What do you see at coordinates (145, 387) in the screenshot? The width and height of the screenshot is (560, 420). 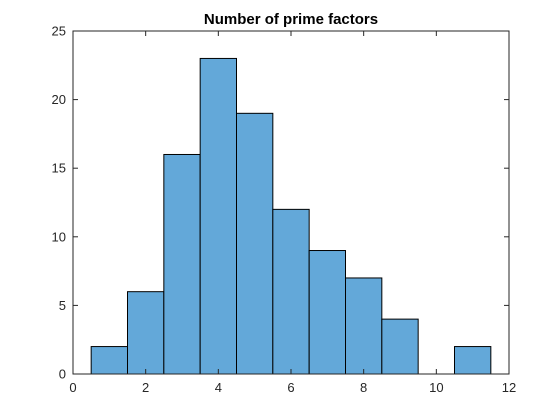 I see `x-tick-label: 2` at bounding box center [145, 387].